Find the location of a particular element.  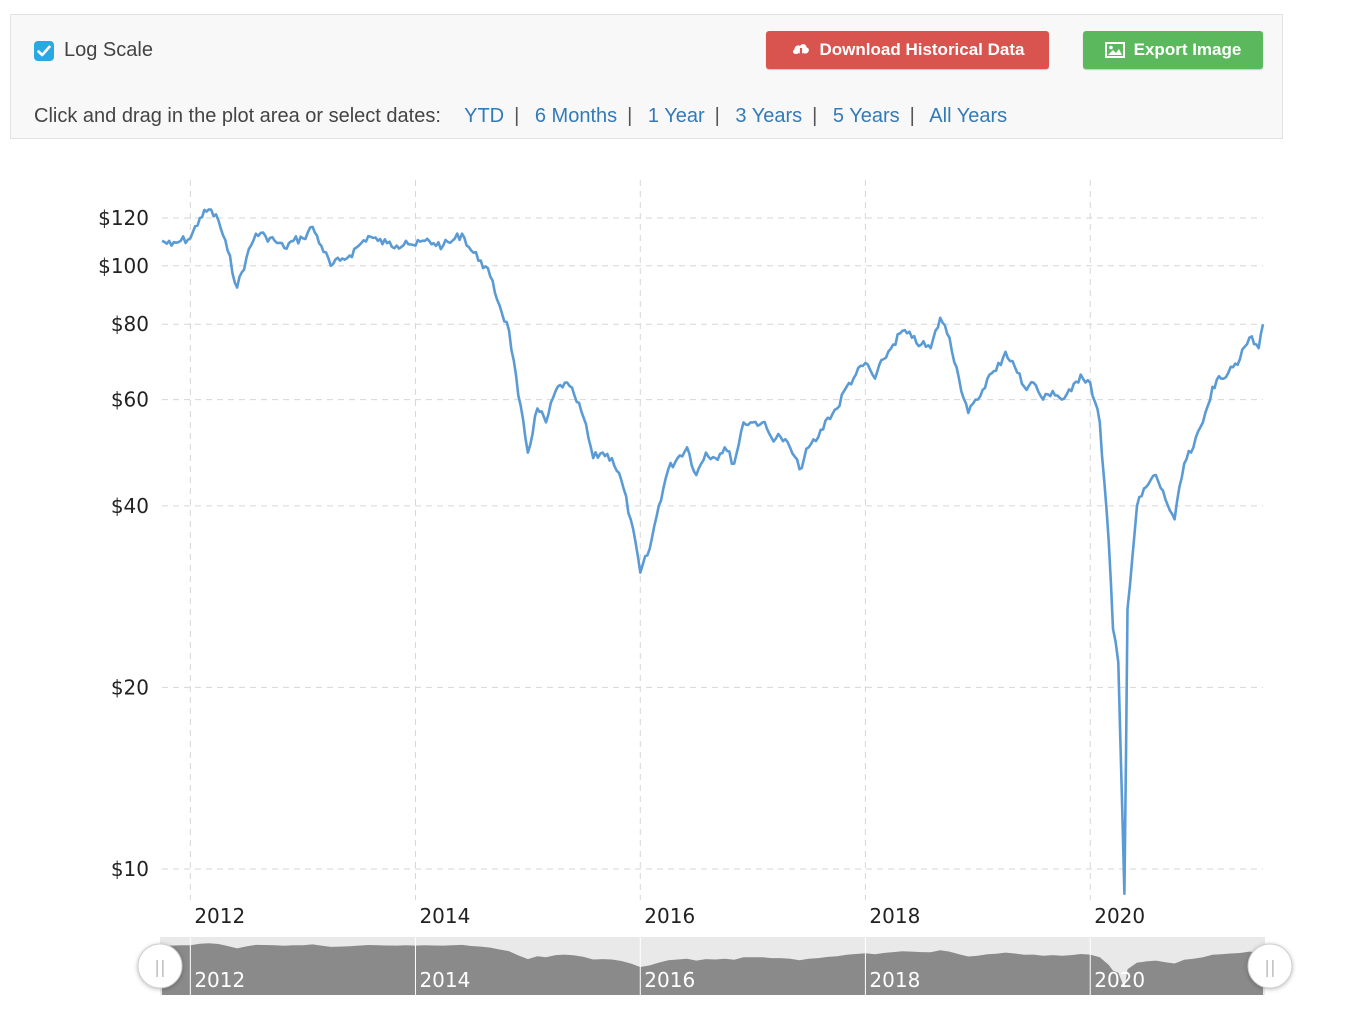

navigator-year-label: 2012 is located at coordinates (219, 980).